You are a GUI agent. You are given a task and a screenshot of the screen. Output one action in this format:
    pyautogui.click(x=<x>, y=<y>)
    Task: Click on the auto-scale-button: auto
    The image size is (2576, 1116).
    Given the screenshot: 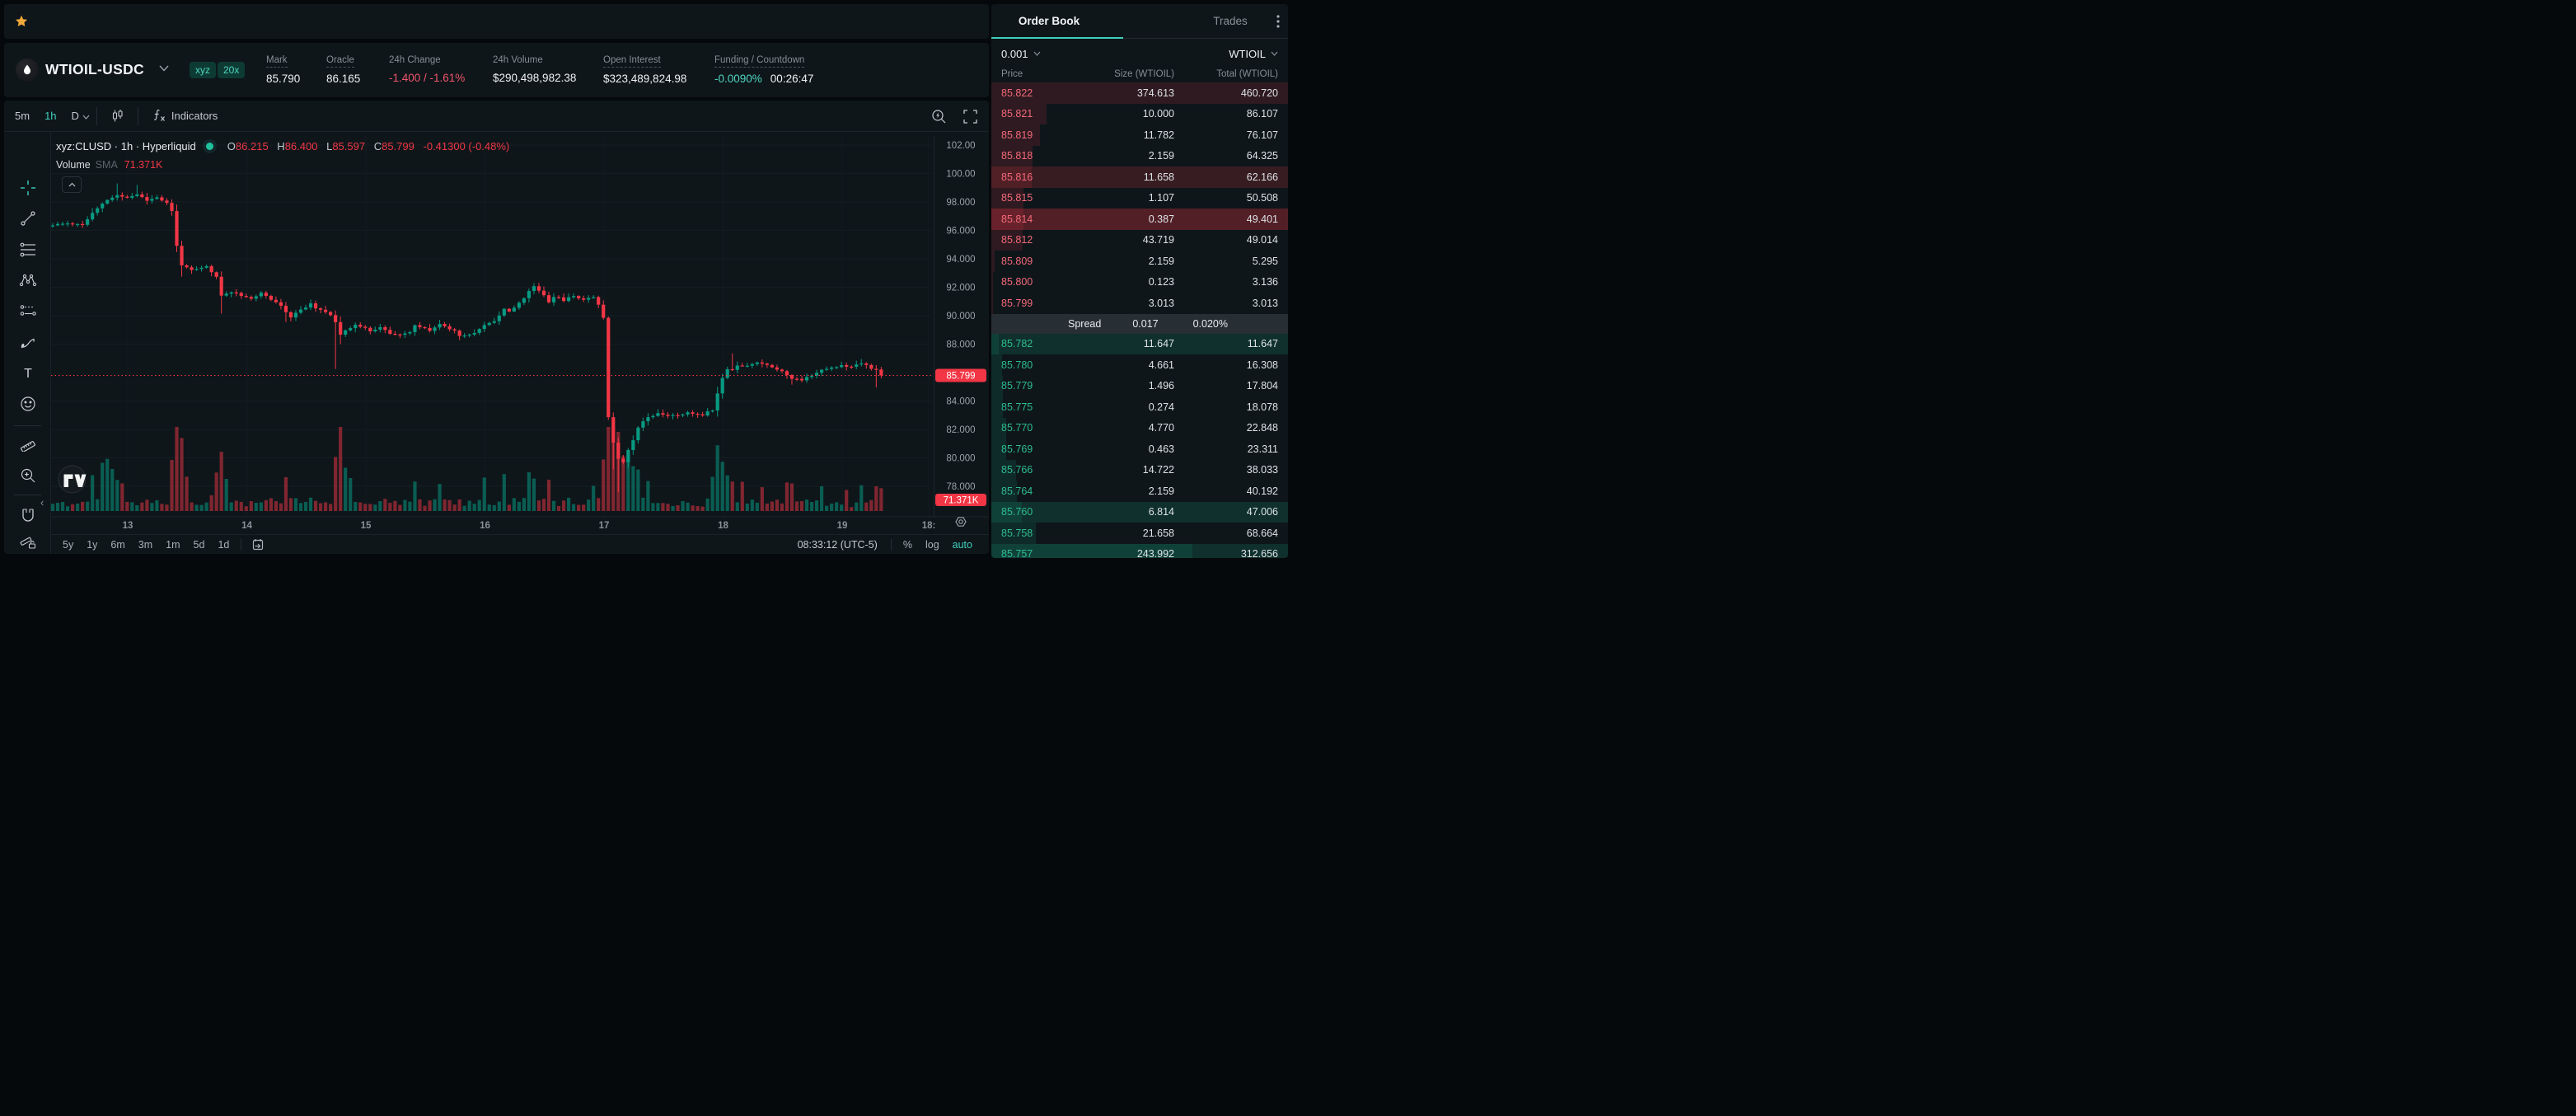 What is the action you would take?
    pyautogui.click(x=962, y=544)
    